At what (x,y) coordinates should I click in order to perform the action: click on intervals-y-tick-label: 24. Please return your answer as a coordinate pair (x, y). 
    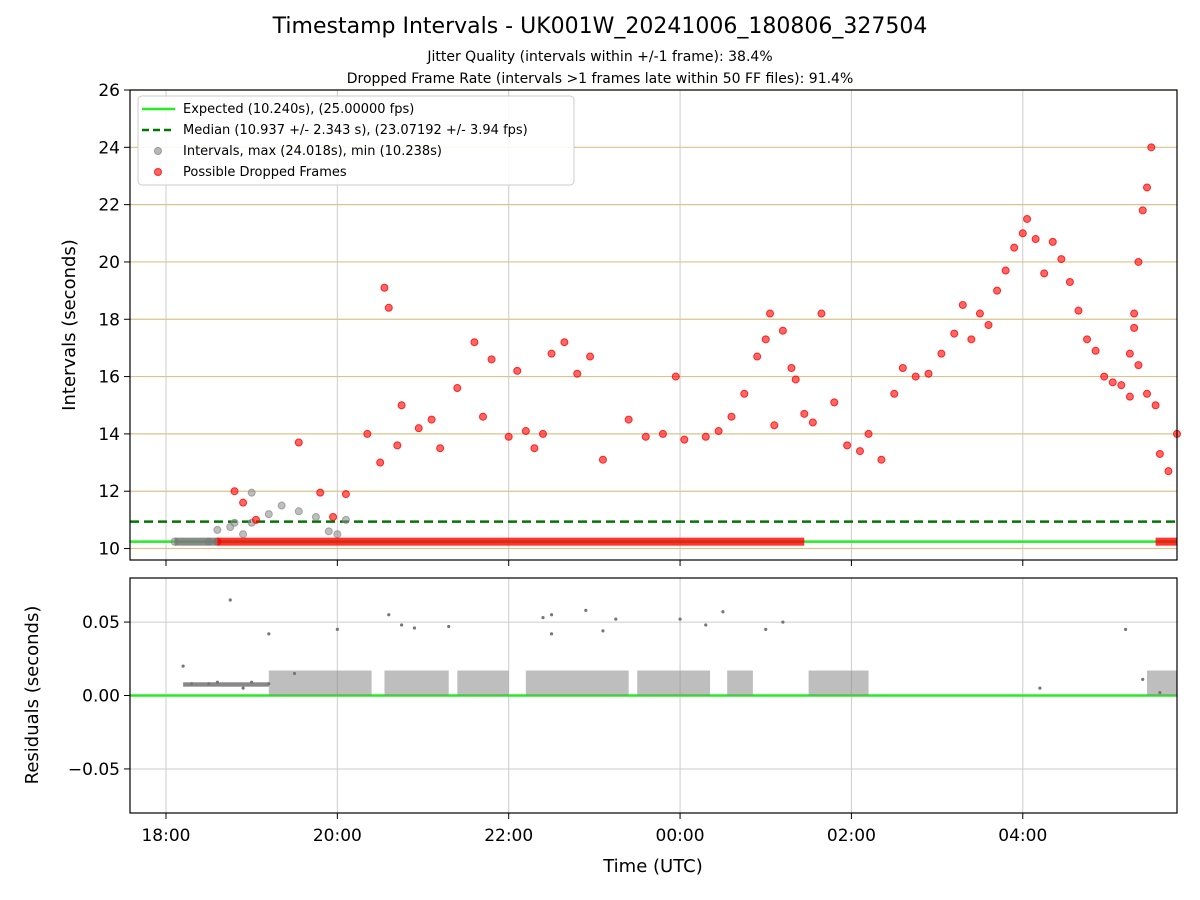
    Looking at the image, I should click on (109, 148).